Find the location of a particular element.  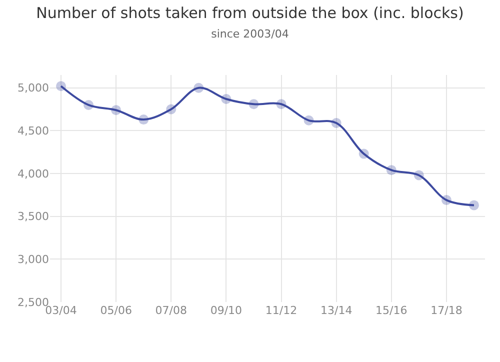

x-tick-label: 07/08 is located at coordinates (171, 310).